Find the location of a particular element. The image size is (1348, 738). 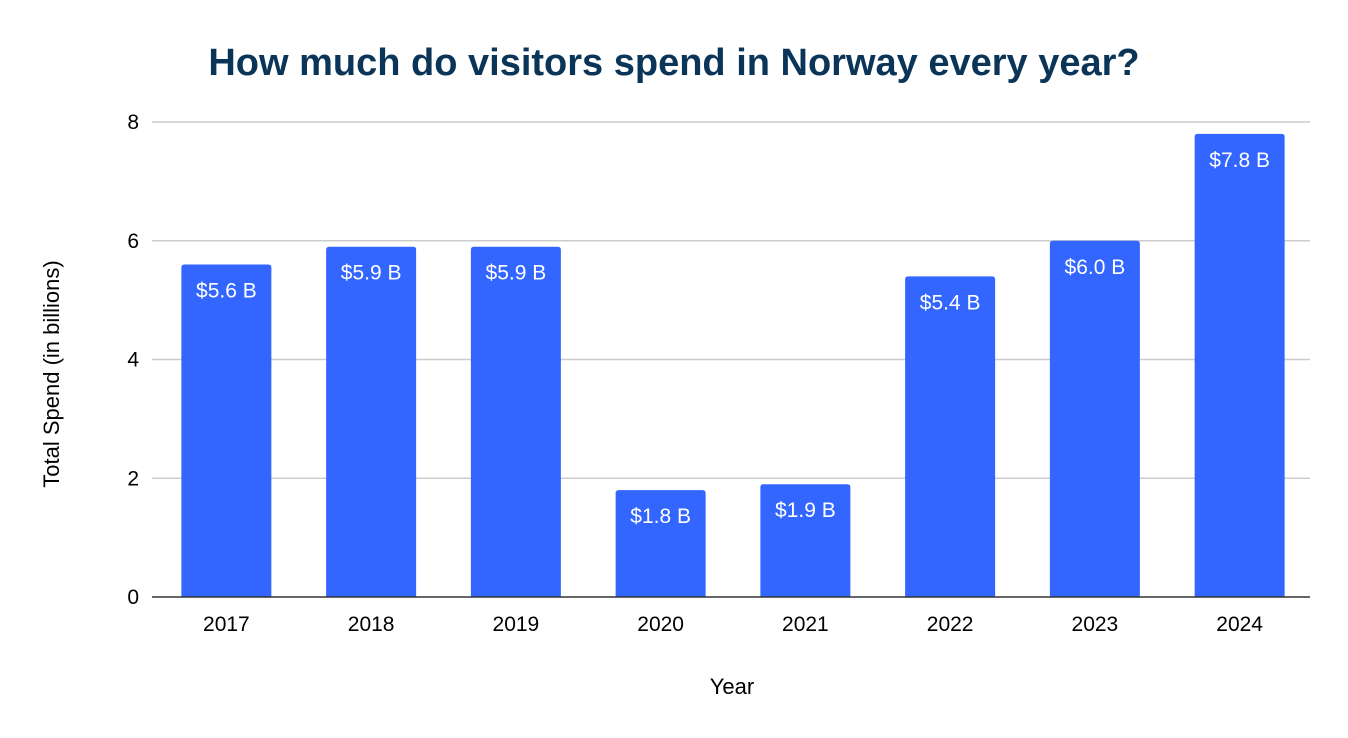

bar-2022 is located at coordinates (950, 436).